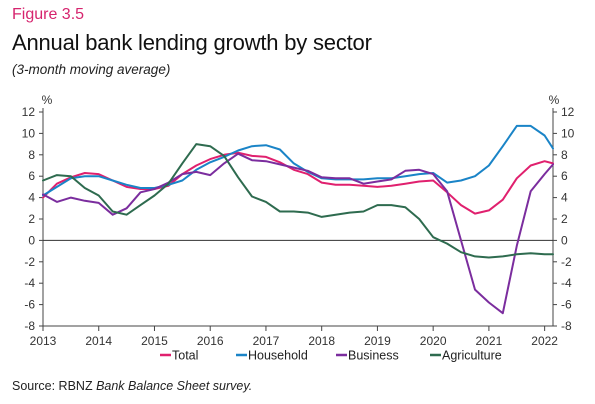 This screenshot has height=404, width=595. What do you see at coordinates (29, 262) in the screenshot?
I see `y-tick-label-left: -2` at bounding box center [29, 262].